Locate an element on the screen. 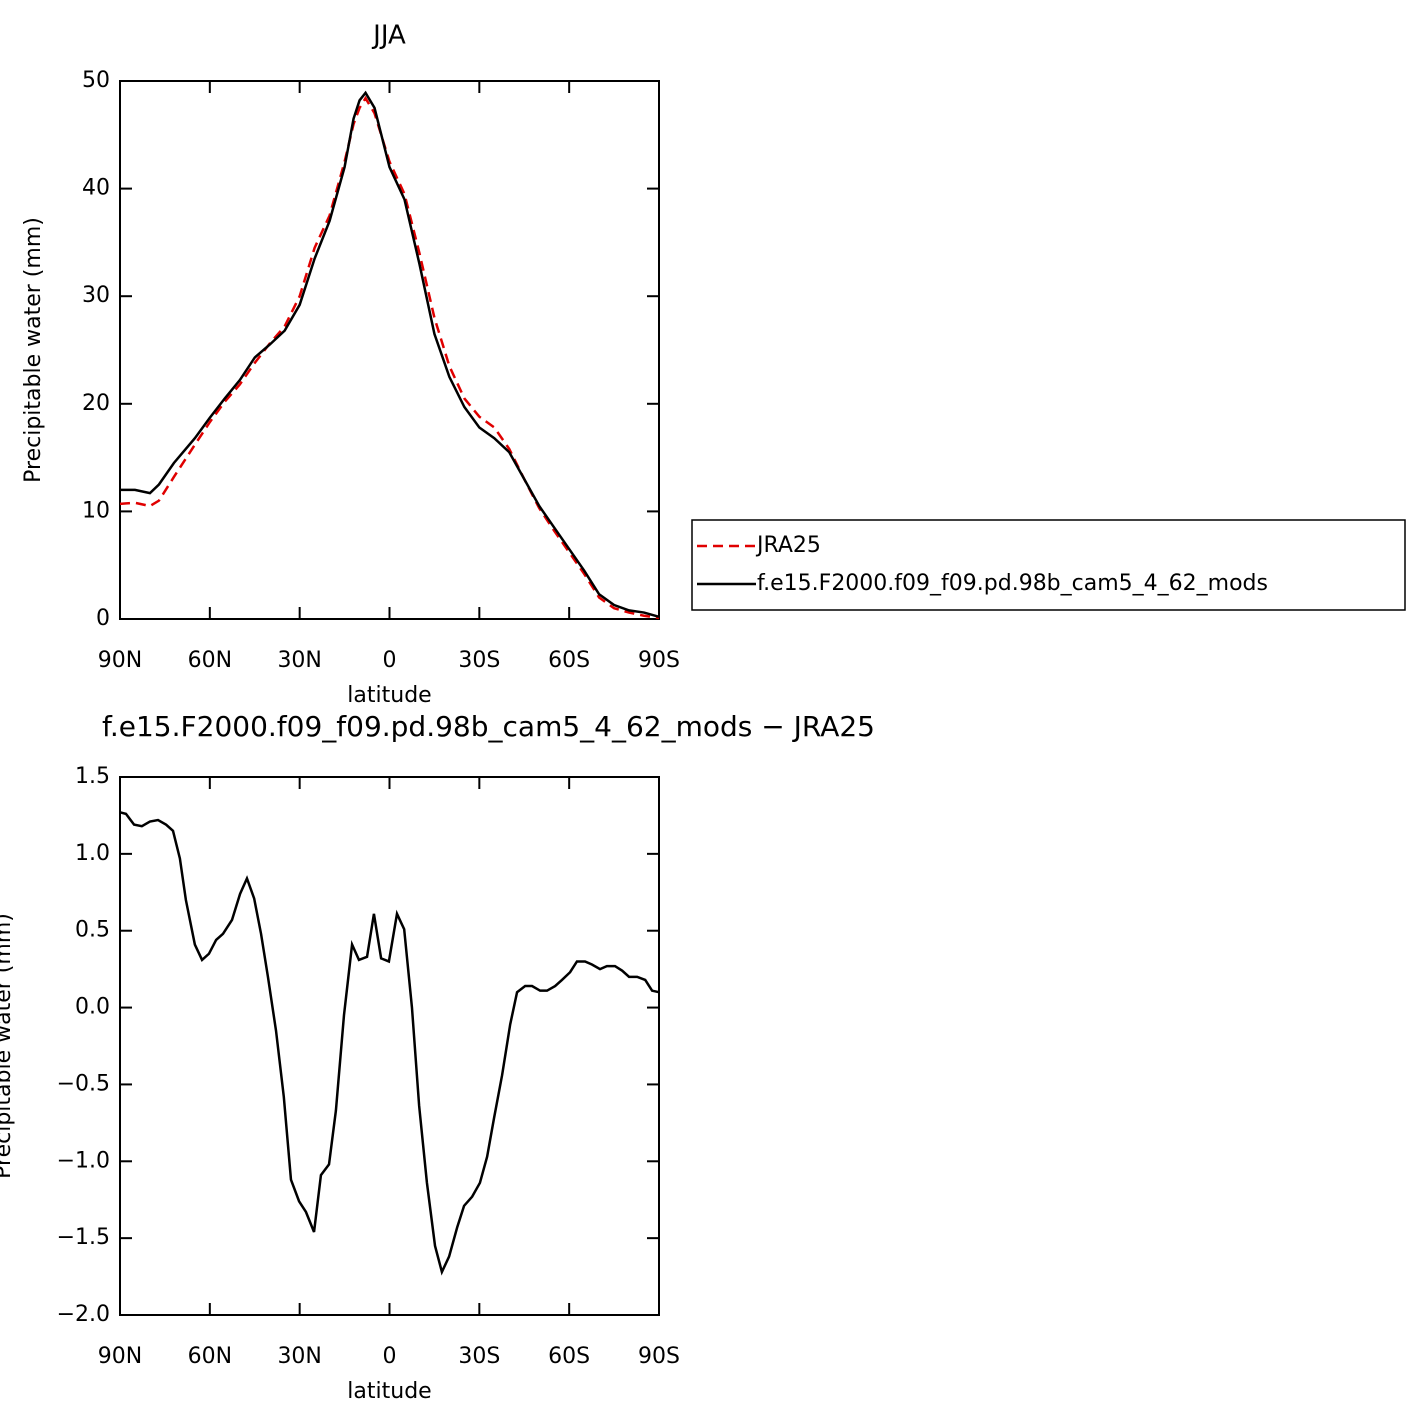 The height and width of the screenshot is (1424, 1424). y-tick-label: 10 is located at coordinates (96, 510).